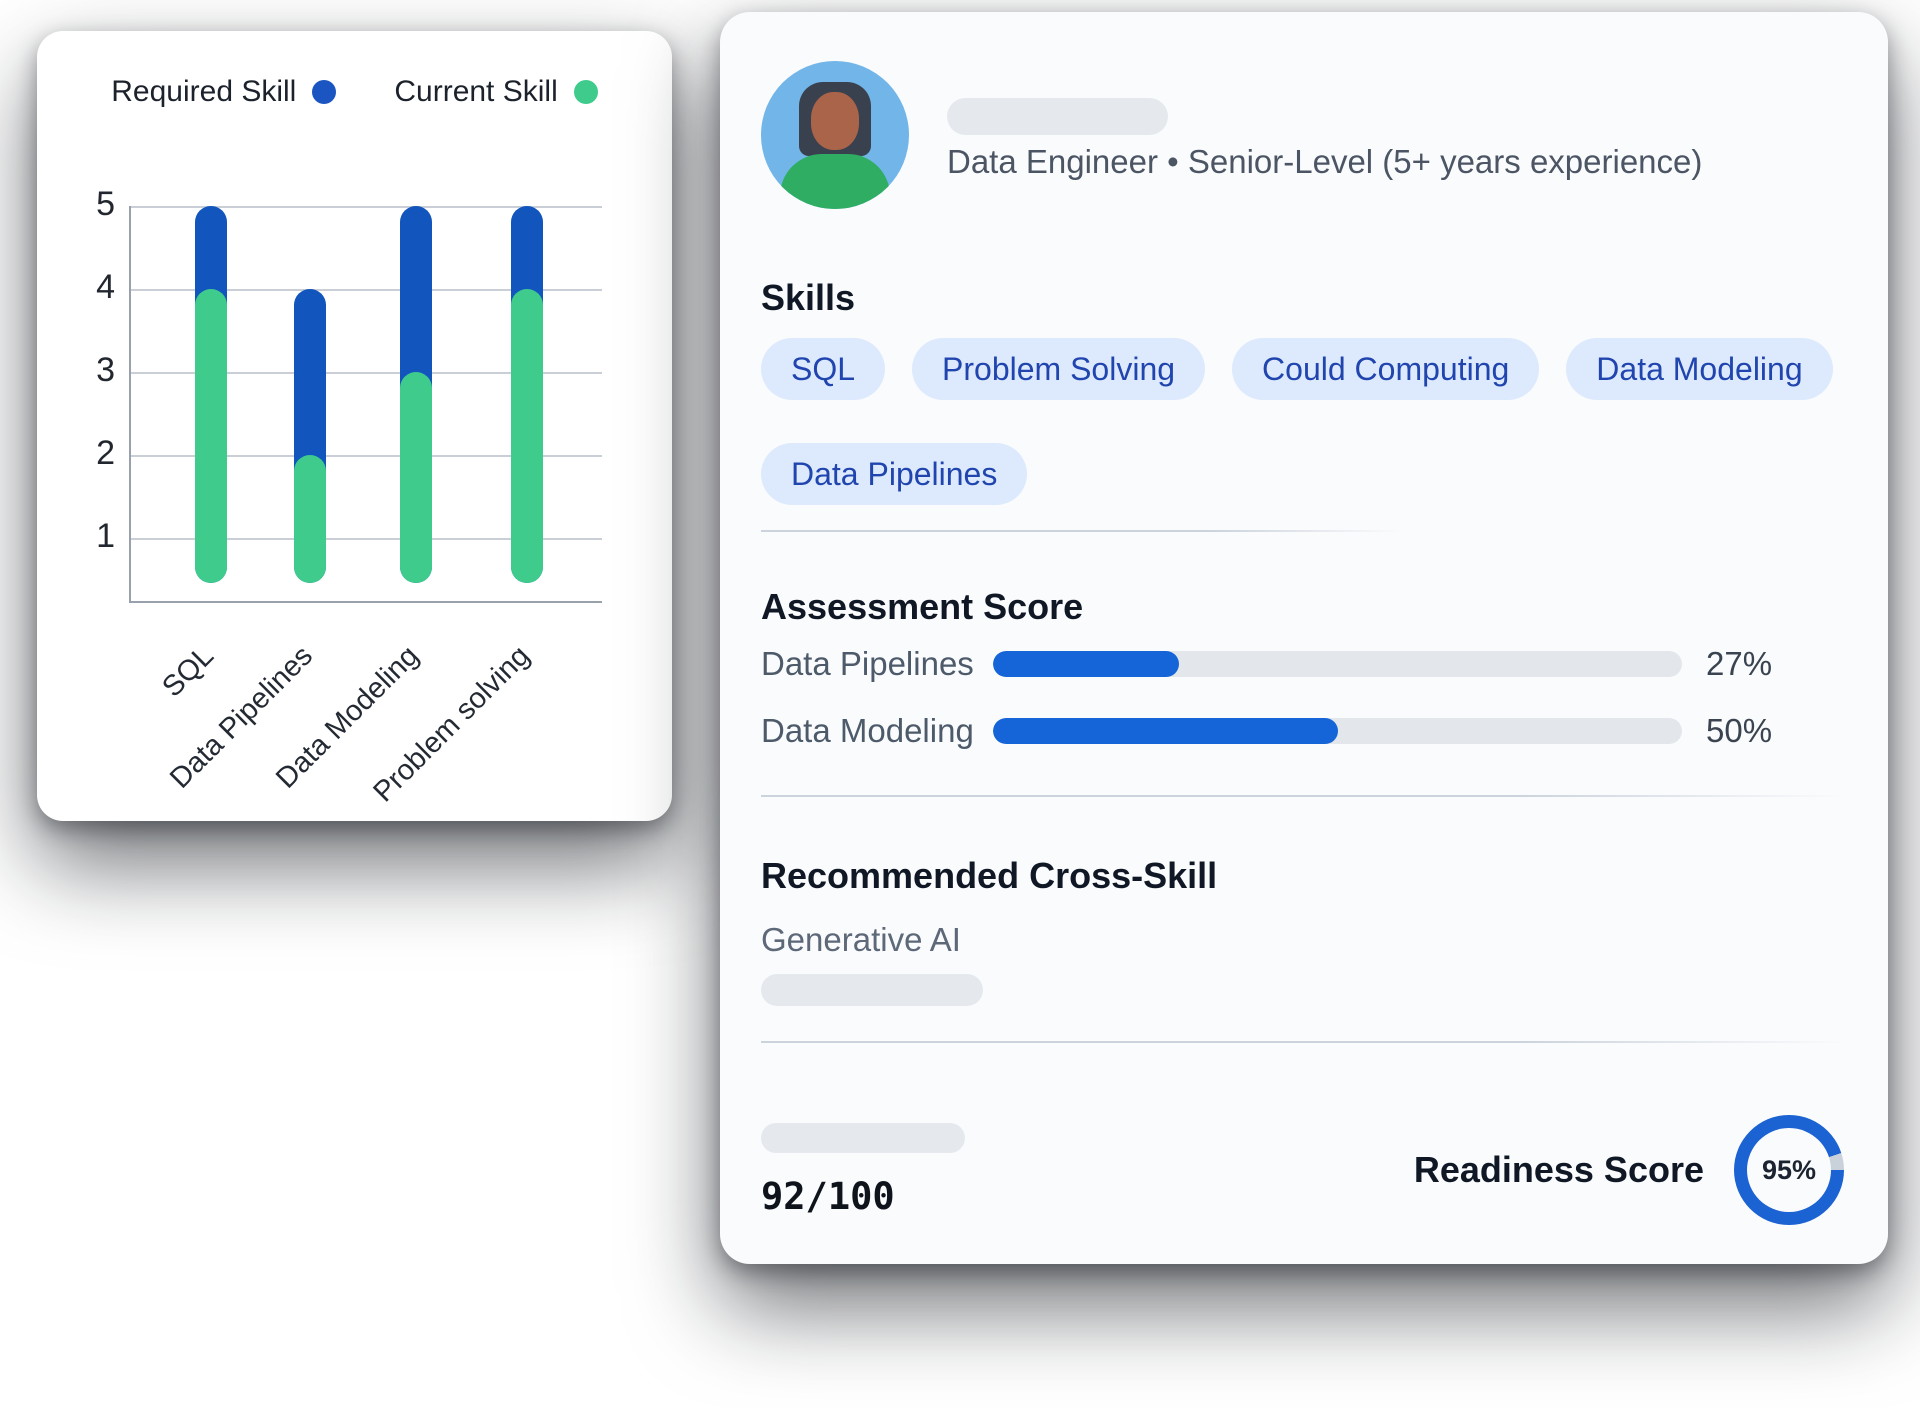 This screenshot has width=1920, height=1408. What do you see at coordinates (415, 477) in the screenshot?
I see `bar-current-skill-data-modeling` at bounding box center [415, 477].